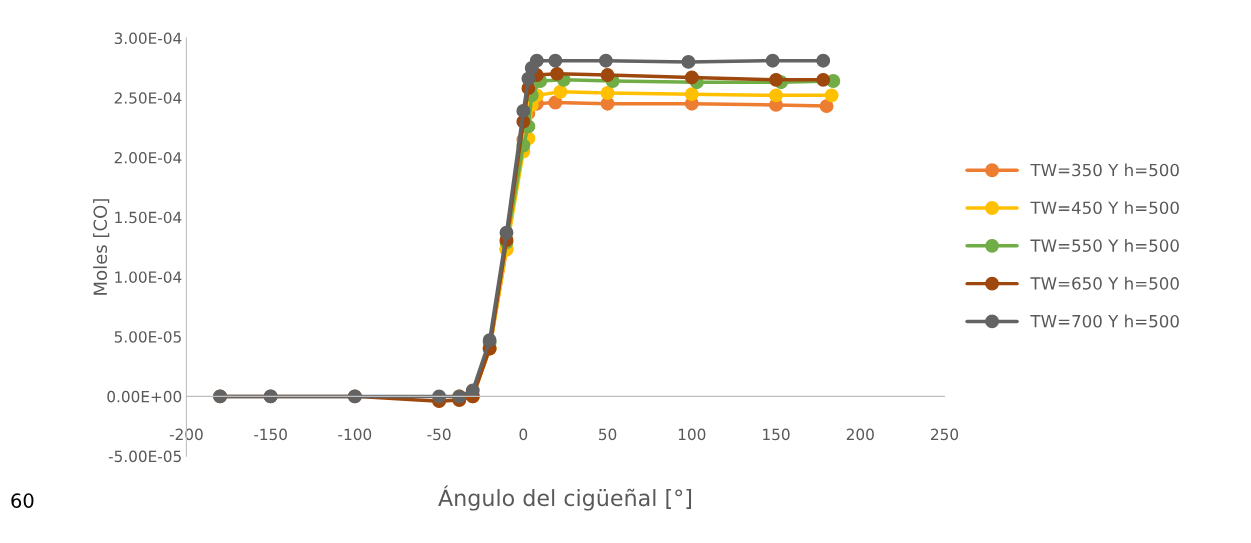  Describe the element at coordinates (1104, 208) in the screenshot. I see `legend-label: TW=450 Y h=500` at that location.